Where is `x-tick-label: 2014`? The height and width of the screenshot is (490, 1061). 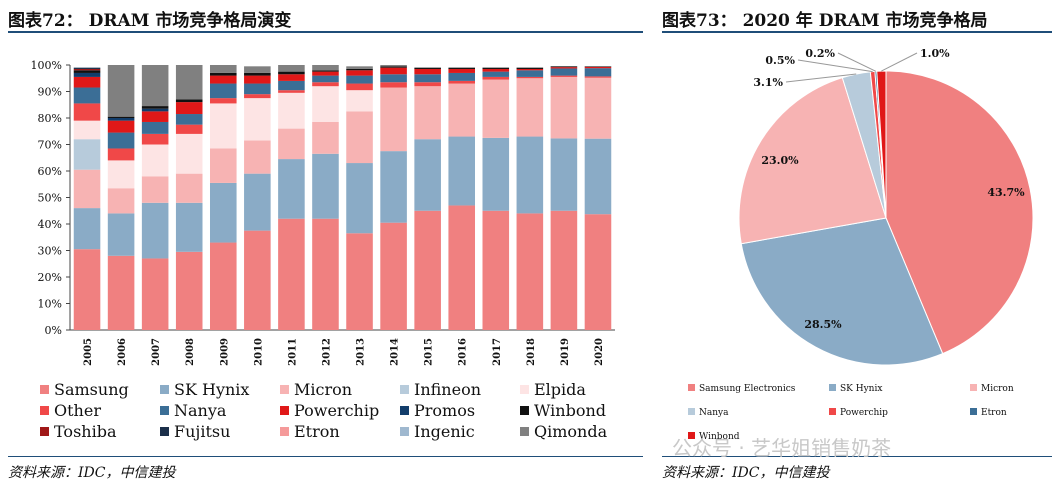 x-tick-label: 2014 is located at coordinates (395, 352).